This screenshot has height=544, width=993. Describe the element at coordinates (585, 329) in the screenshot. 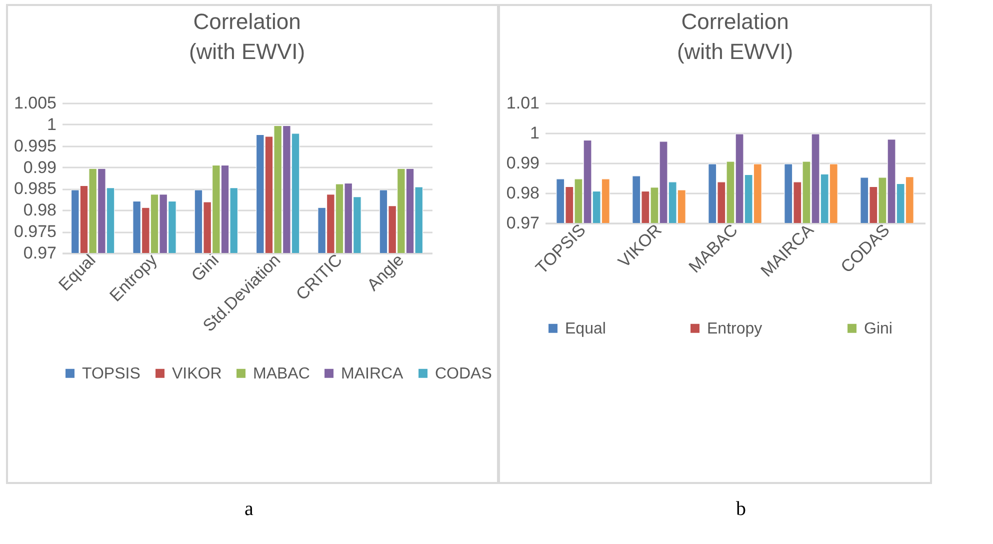

I see `legend-label: Equal` at that location.